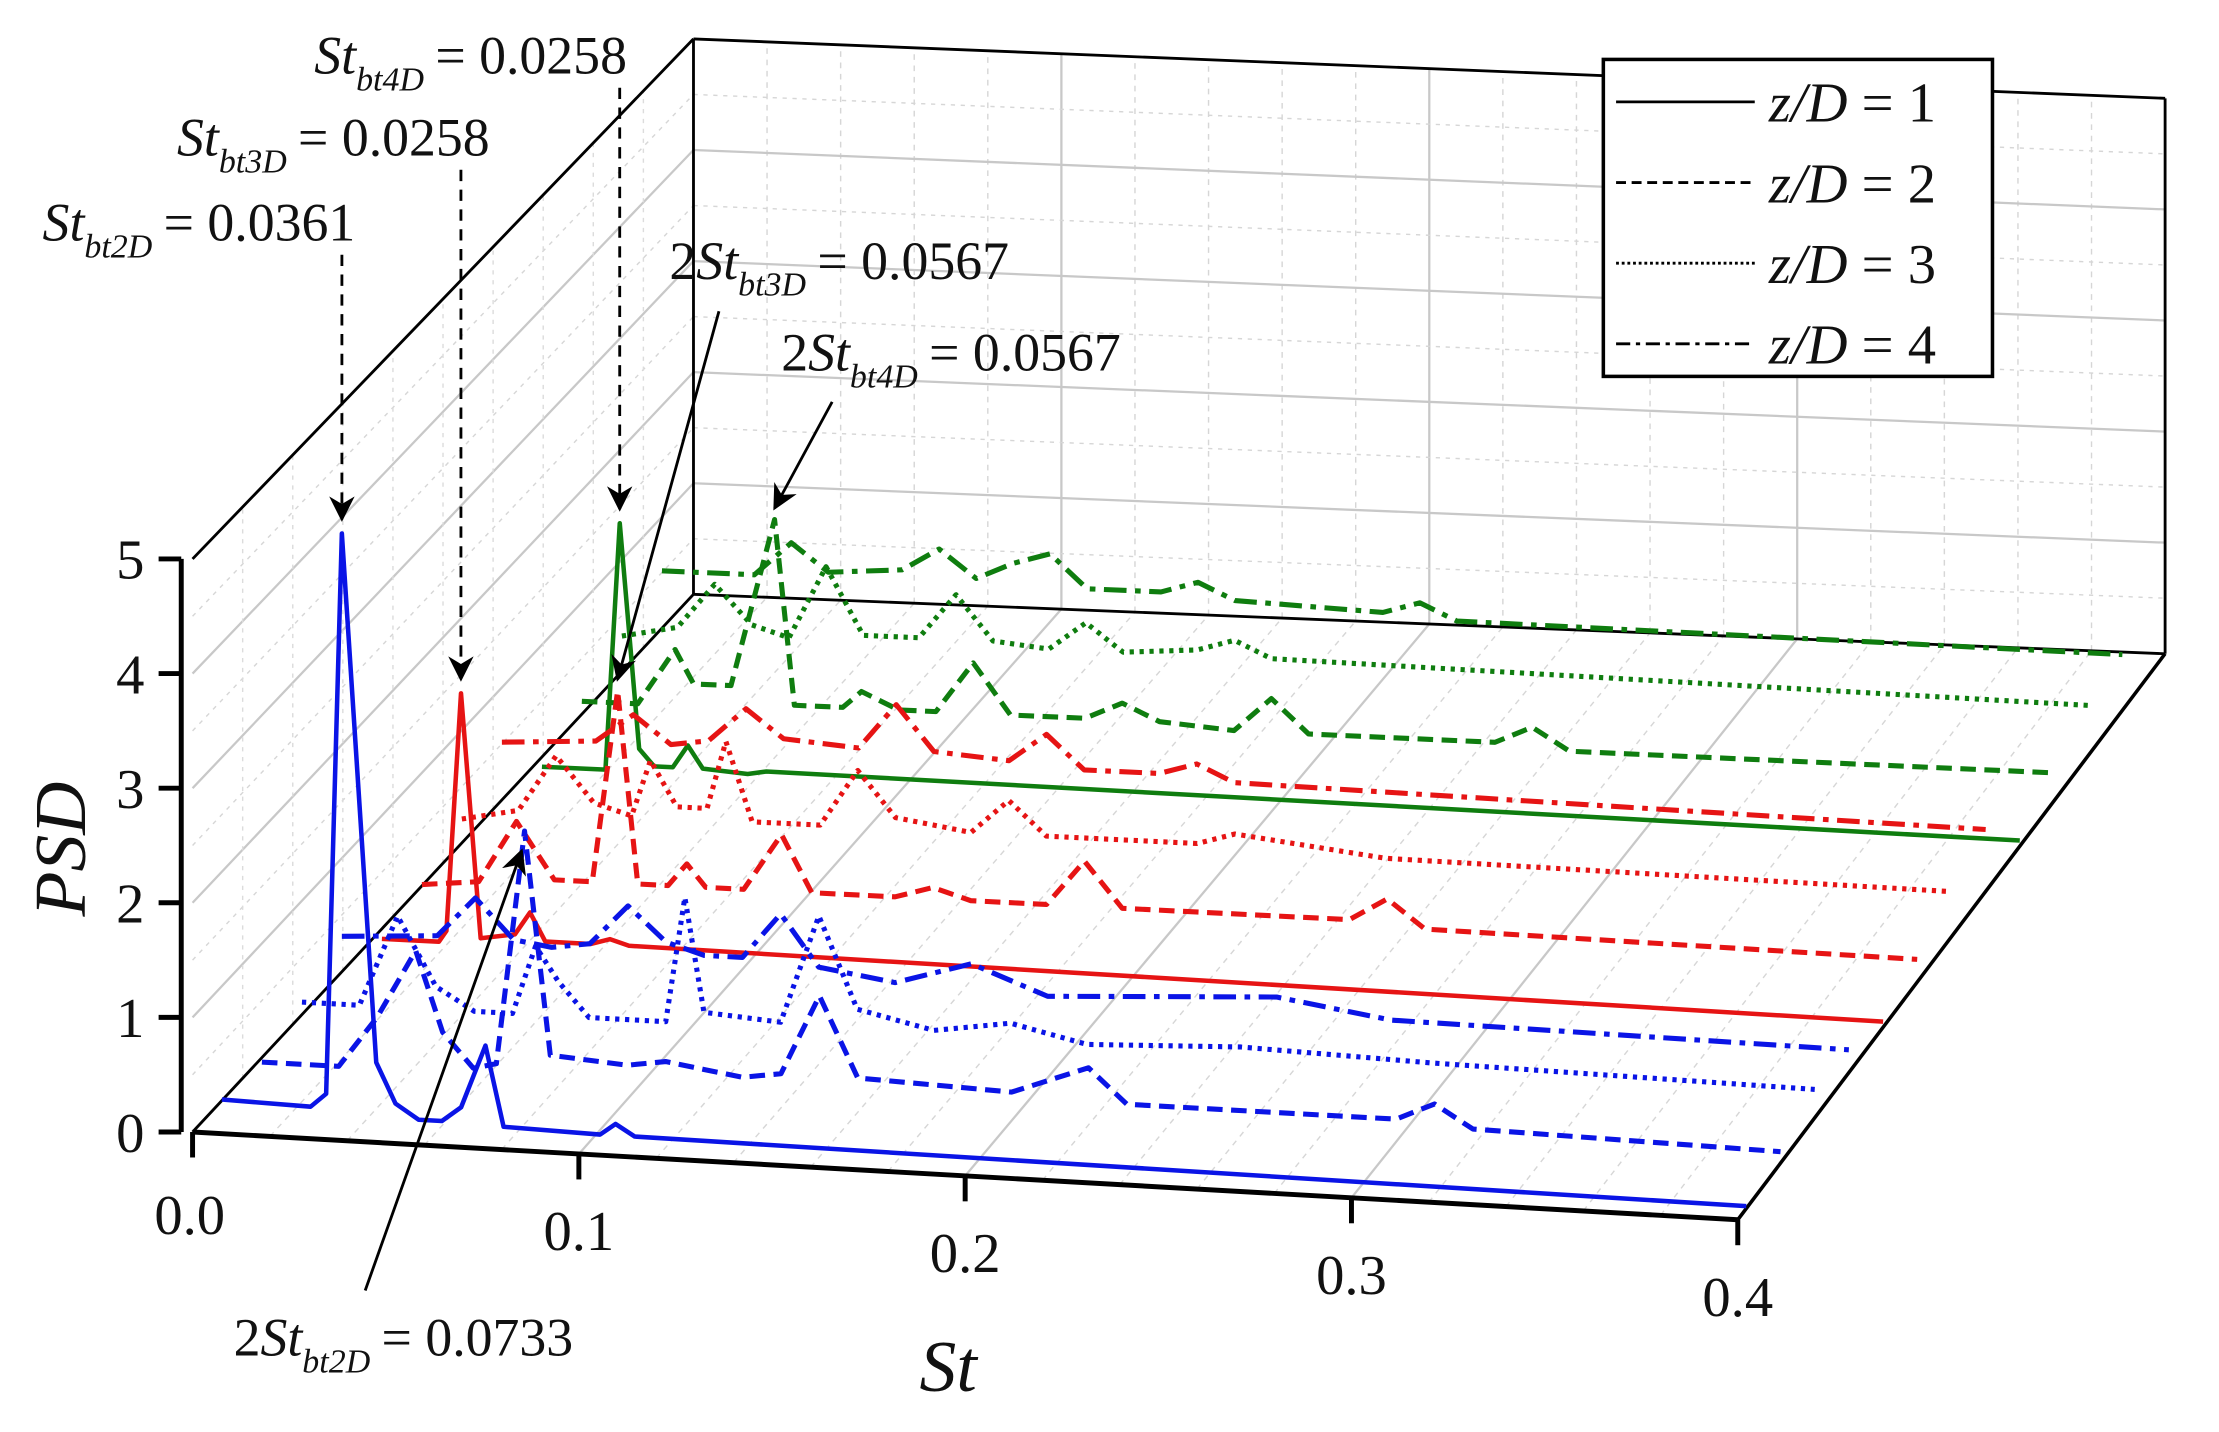 The height and width of the screenshot is (1432, 2219). I want to click on x-tick-label: 0.3, so click(1351, 1276).